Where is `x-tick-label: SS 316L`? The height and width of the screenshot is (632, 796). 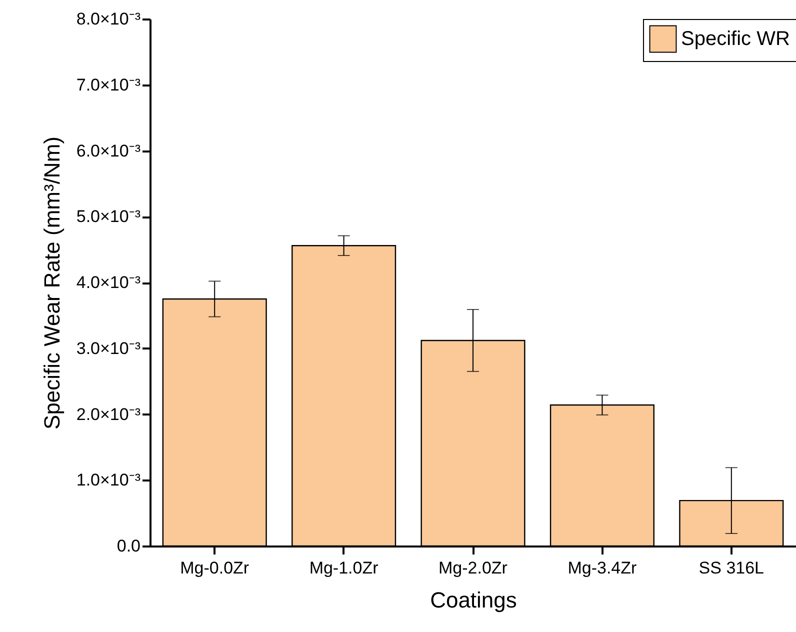 x-tick-label: SS 316L is located at coordinates (731, 568).